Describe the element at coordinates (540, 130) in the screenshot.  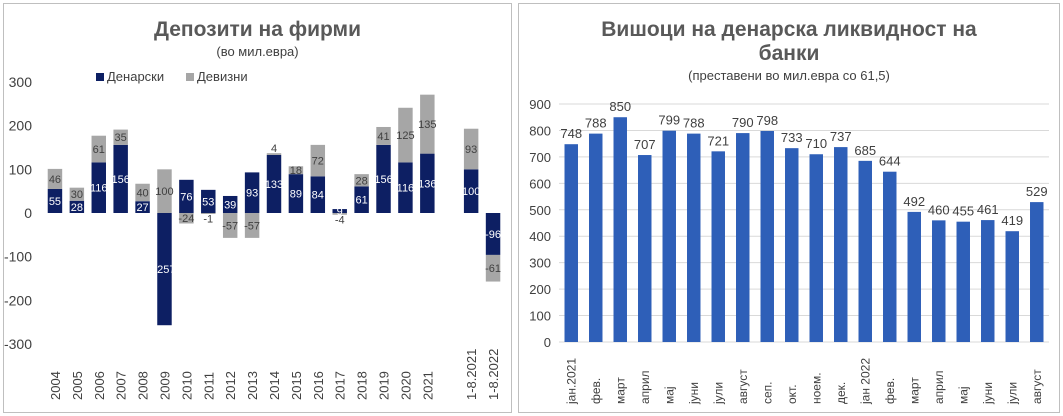
I see `y-tick-label: 800` at that location.